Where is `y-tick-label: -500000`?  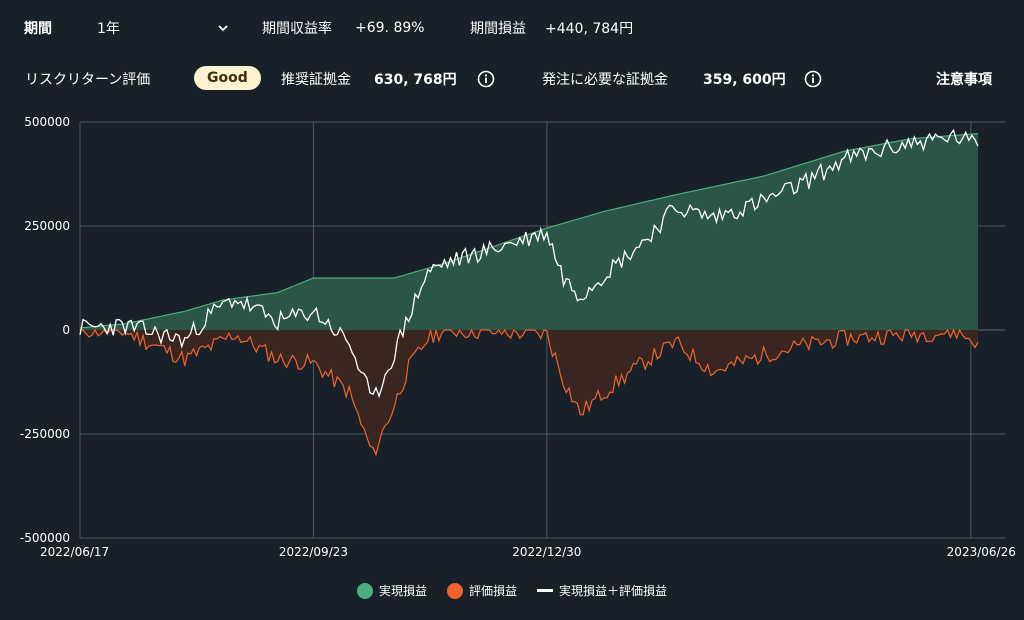
y-tick-label: -500000 is located at coordinates (45, 538).